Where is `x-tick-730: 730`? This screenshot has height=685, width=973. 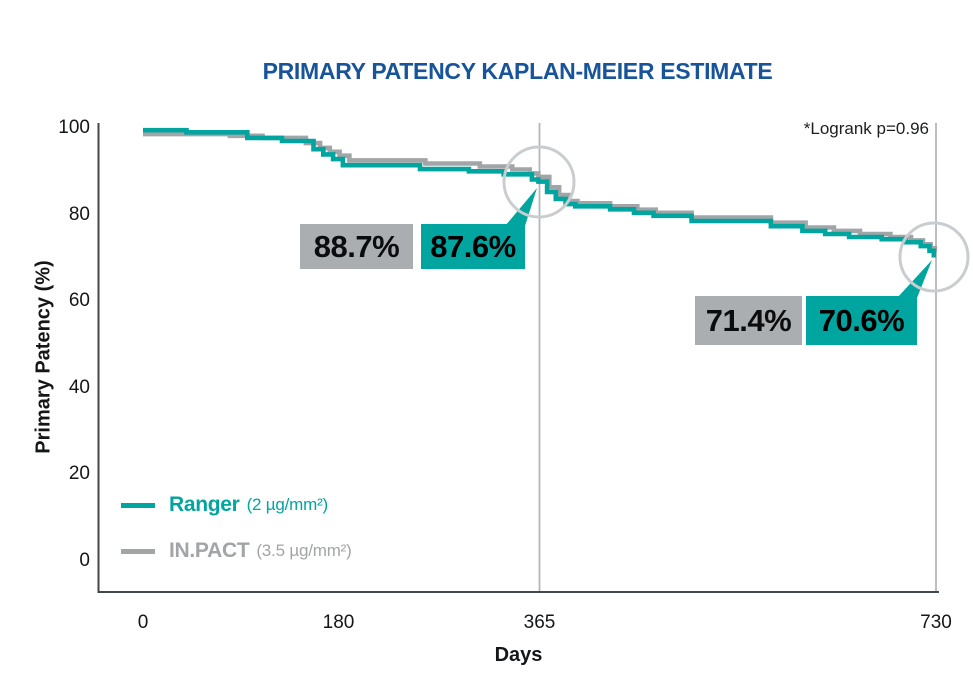
x-tick-730: 730 is located at coordinates (936, 622).